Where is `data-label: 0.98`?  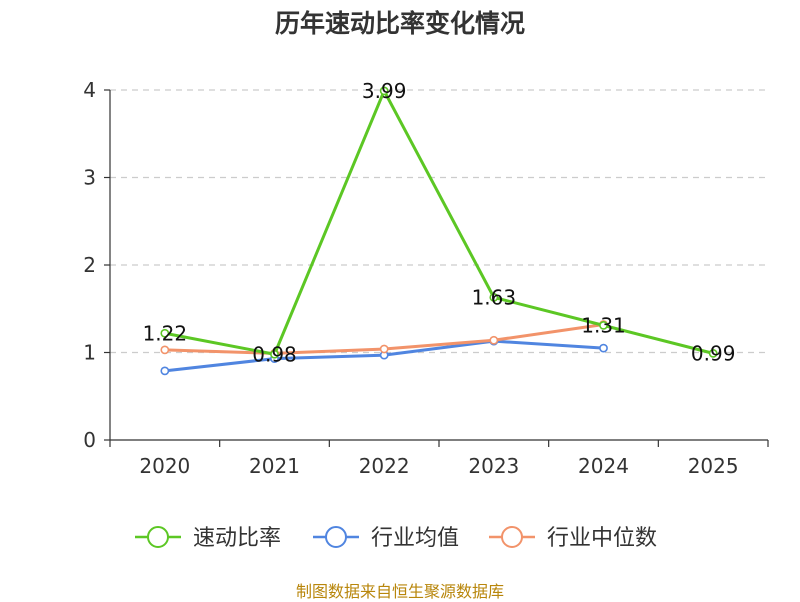
data-label: 0.98 is located at coordinates (274, 354).